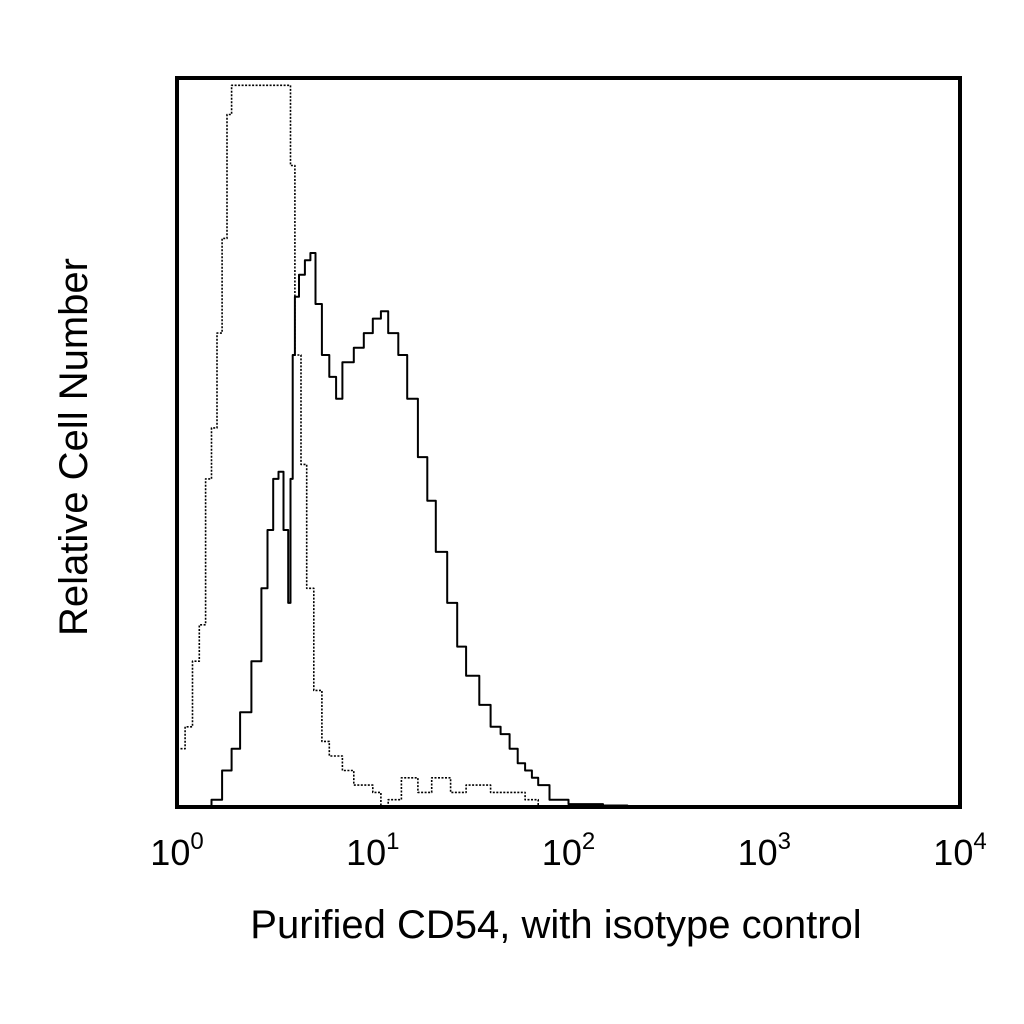 This screenshot has height=1024, width=1024. I want to click on x-tick-exponent: 3, so click(784, 841).